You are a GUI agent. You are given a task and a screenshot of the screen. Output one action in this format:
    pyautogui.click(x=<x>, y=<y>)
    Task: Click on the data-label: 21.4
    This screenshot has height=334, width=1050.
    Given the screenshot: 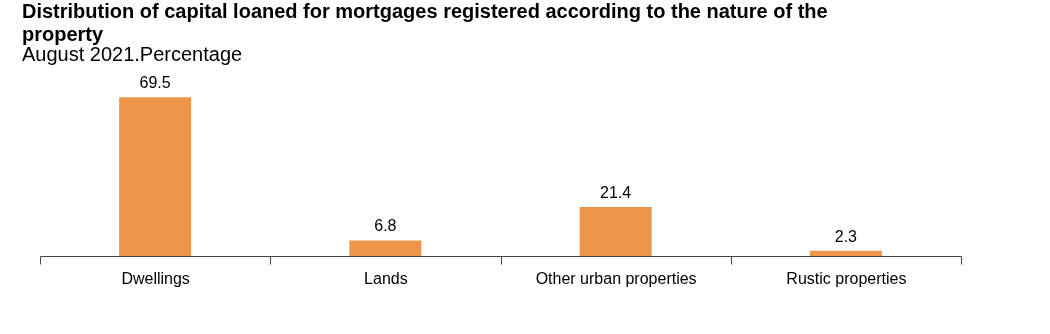 What is the action you would take?
    pyautogui.click(x=616, y=193)
    